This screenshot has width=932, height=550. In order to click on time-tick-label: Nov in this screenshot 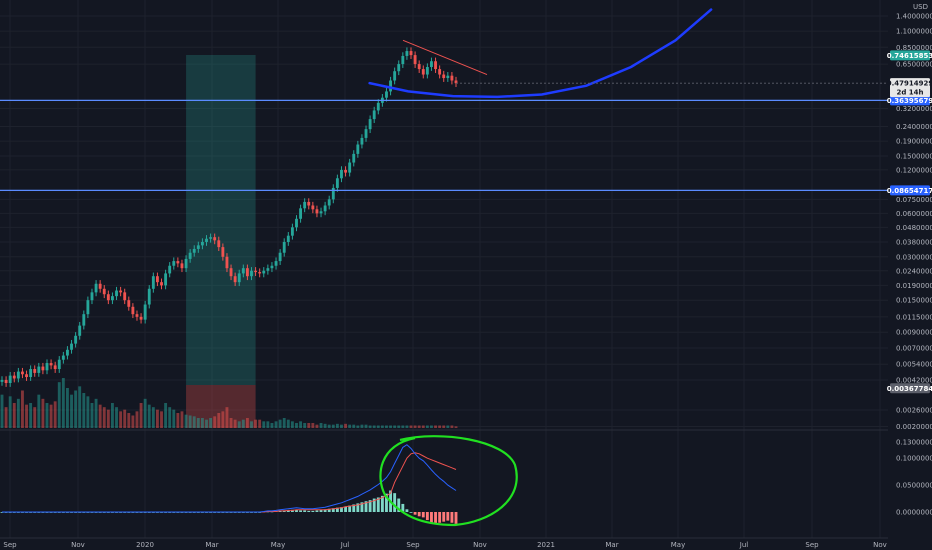, I will do `click(480, 545)`.